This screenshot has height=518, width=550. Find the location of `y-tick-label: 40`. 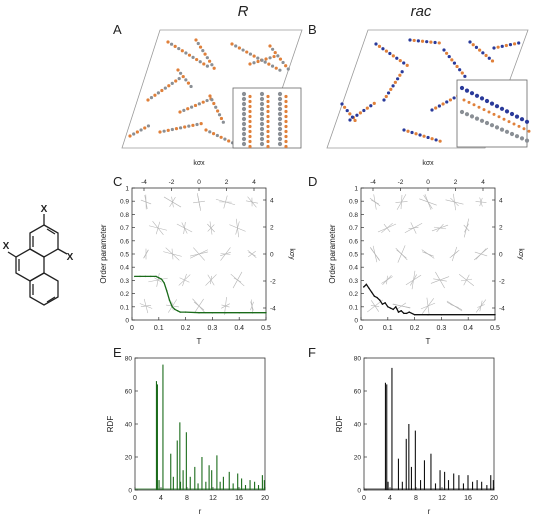

y-tick-label: 40 is located at coordinates (358, 425).